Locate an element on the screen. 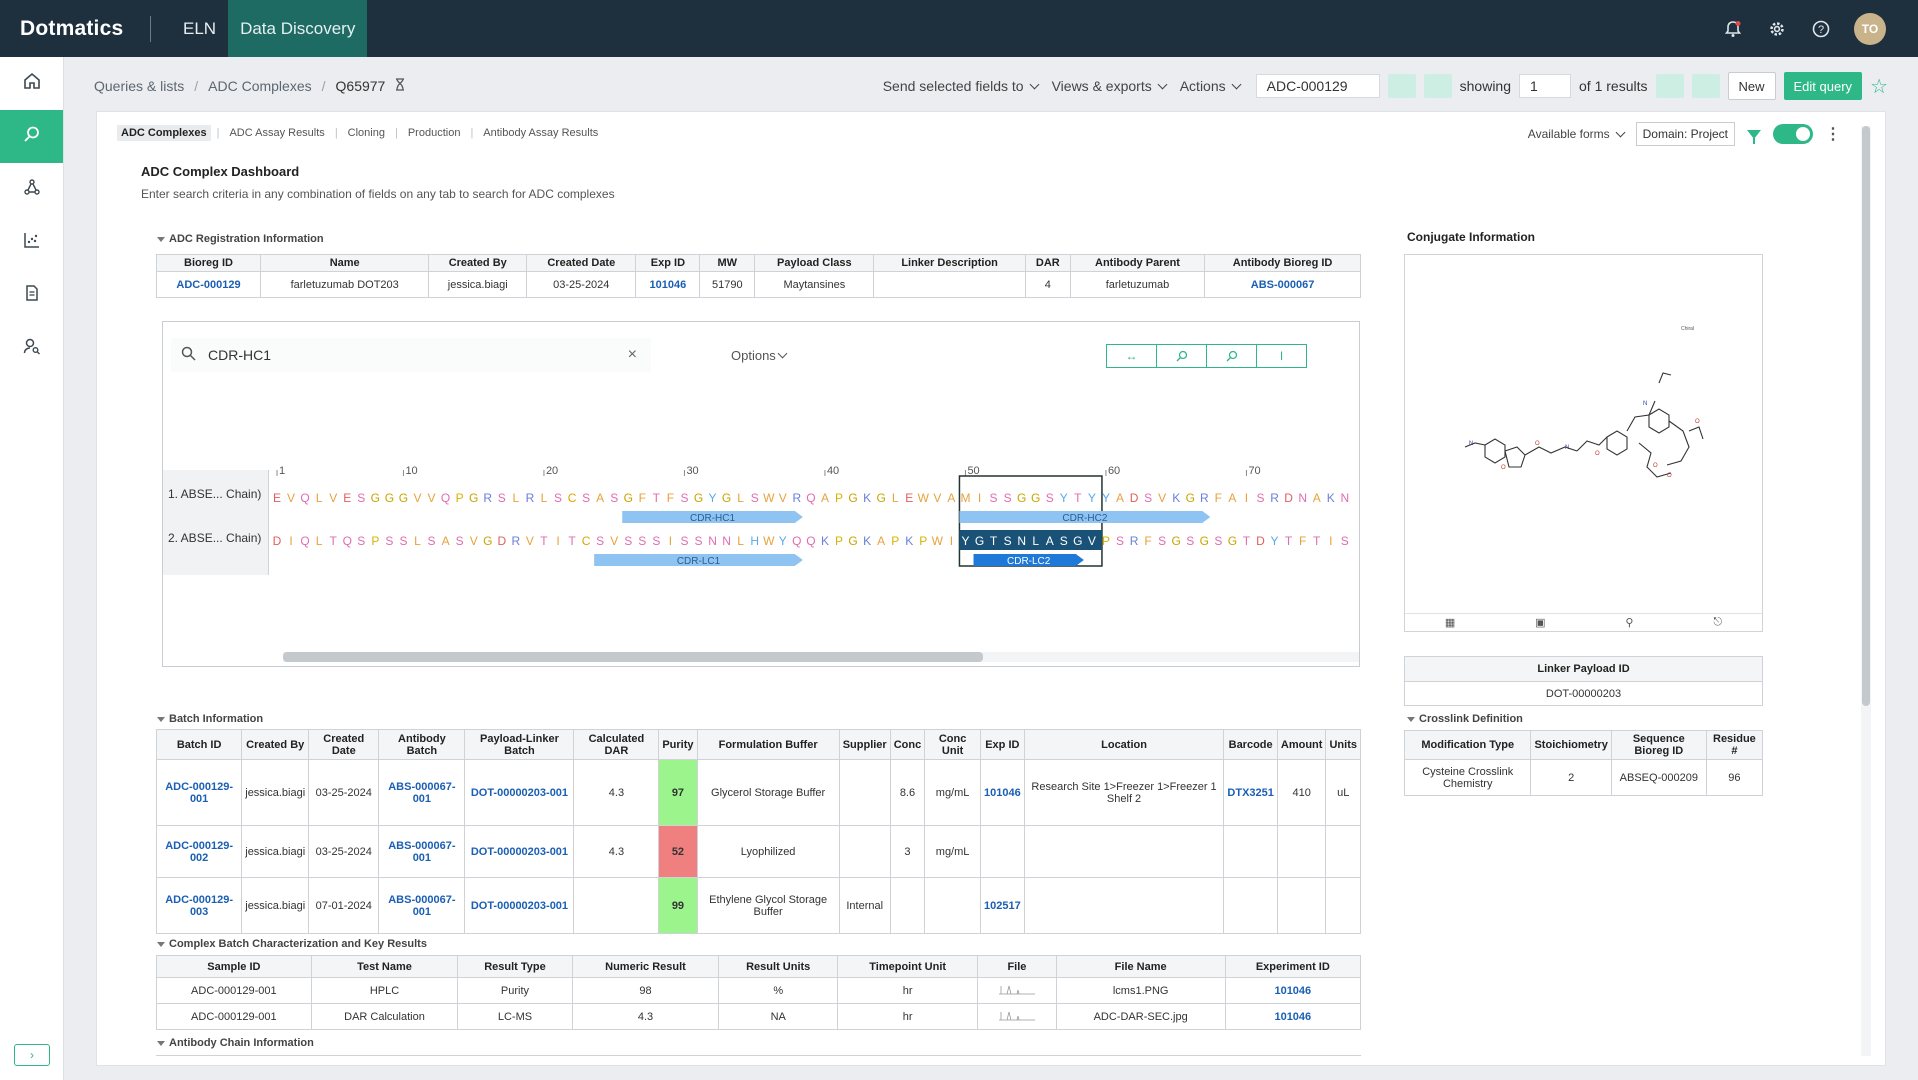 Image resolution: width=1918 pixels, height=1080 pixels. batch-cell-antibody-batch-link: ABS-000067-001 is located at coordinates (422, 905).